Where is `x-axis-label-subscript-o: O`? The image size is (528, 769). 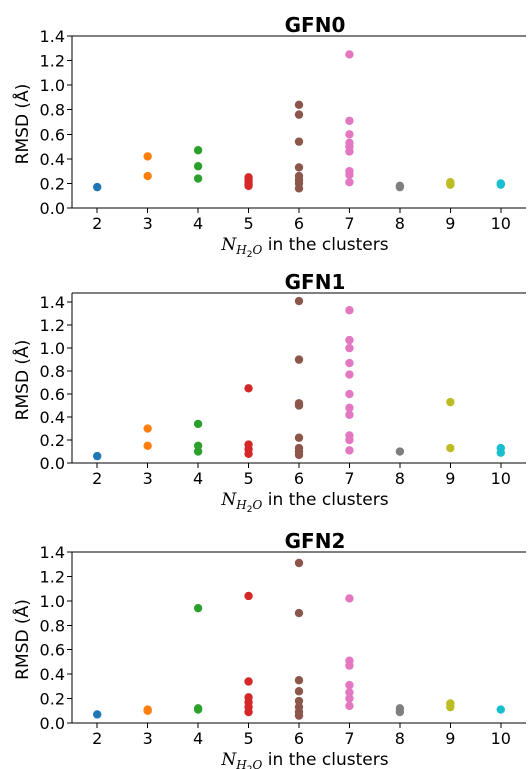
x-axis-label-subscript-o: O is located at coordinates (257, 250).